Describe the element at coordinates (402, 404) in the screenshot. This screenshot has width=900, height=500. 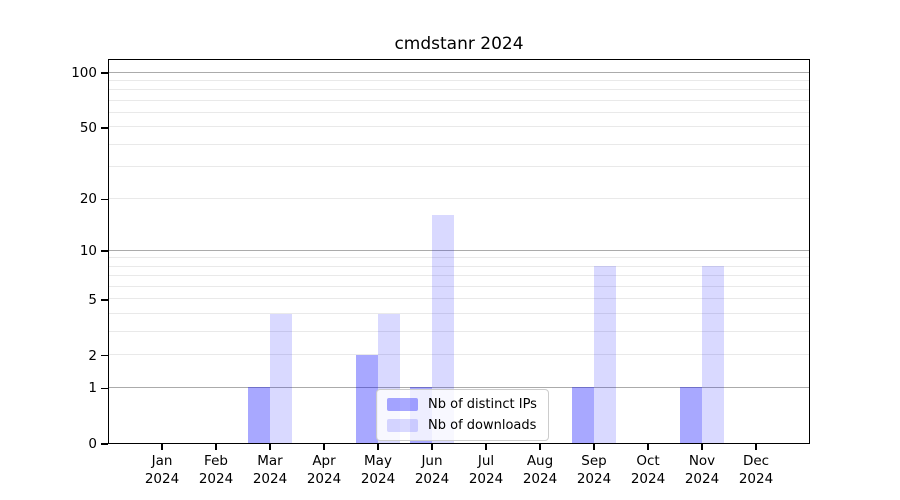
I see `legend-swatch-distinct-ips` at that location.